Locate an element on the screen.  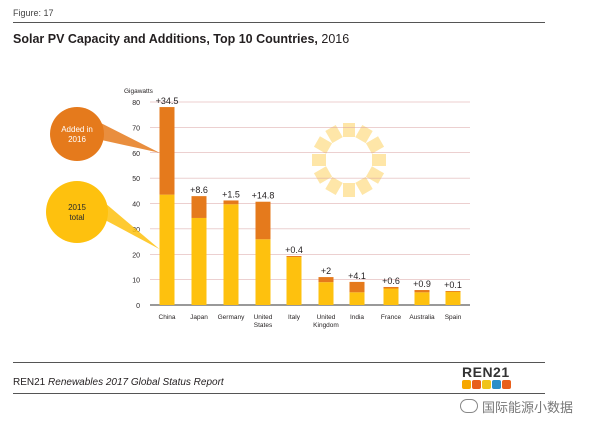
legend-2015-total-circle is located at coordinates (77, 212).